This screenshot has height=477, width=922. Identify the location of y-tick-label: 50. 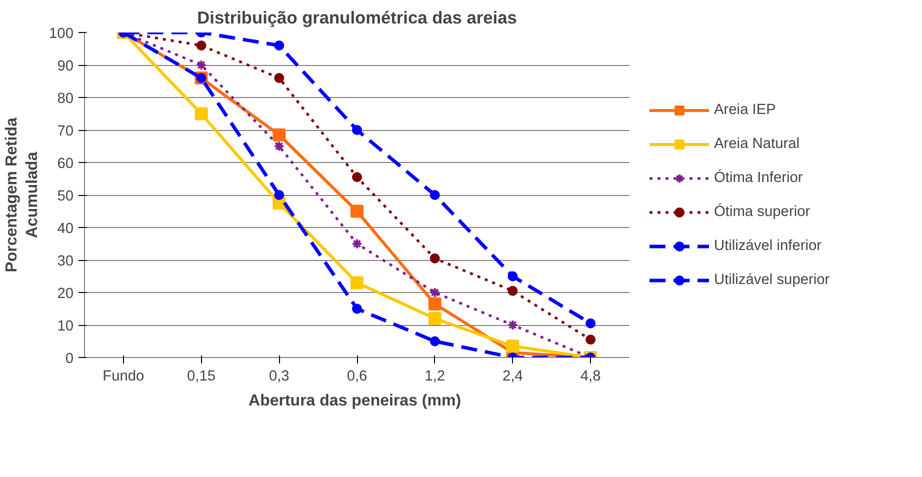
(65, 196).